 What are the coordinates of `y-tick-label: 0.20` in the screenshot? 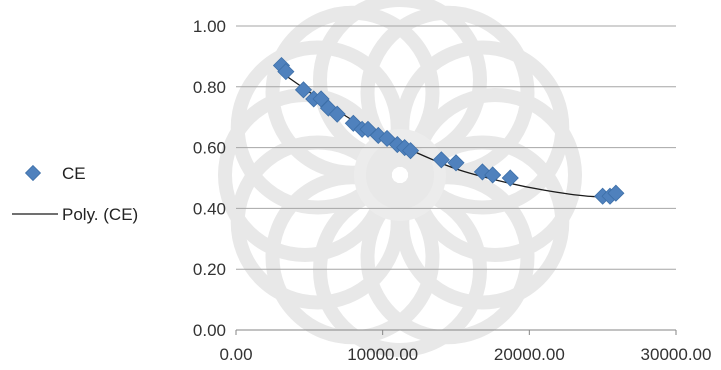 It's located at (209, 269).